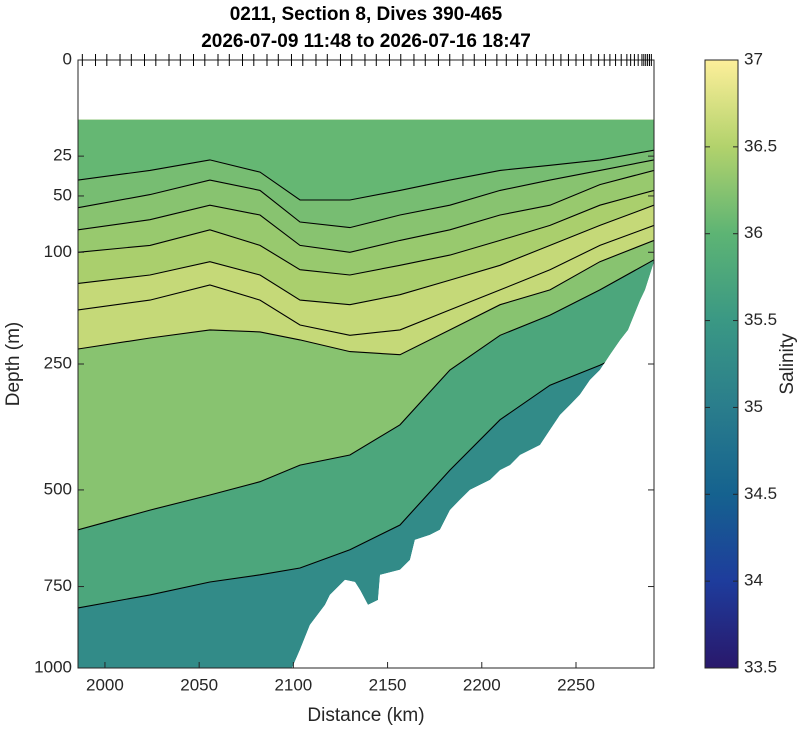  What do you see at coordinates (58, 251) in the screenshot?
I see `y-tick-label: 100` at bounding box center [58, 251].